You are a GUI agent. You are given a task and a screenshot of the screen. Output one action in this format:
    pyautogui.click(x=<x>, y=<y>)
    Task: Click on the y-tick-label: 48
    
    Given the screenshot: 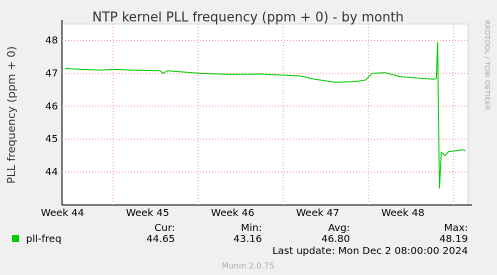 What is the action you would take?
    pyautogui.click(x=51, y=40)
    